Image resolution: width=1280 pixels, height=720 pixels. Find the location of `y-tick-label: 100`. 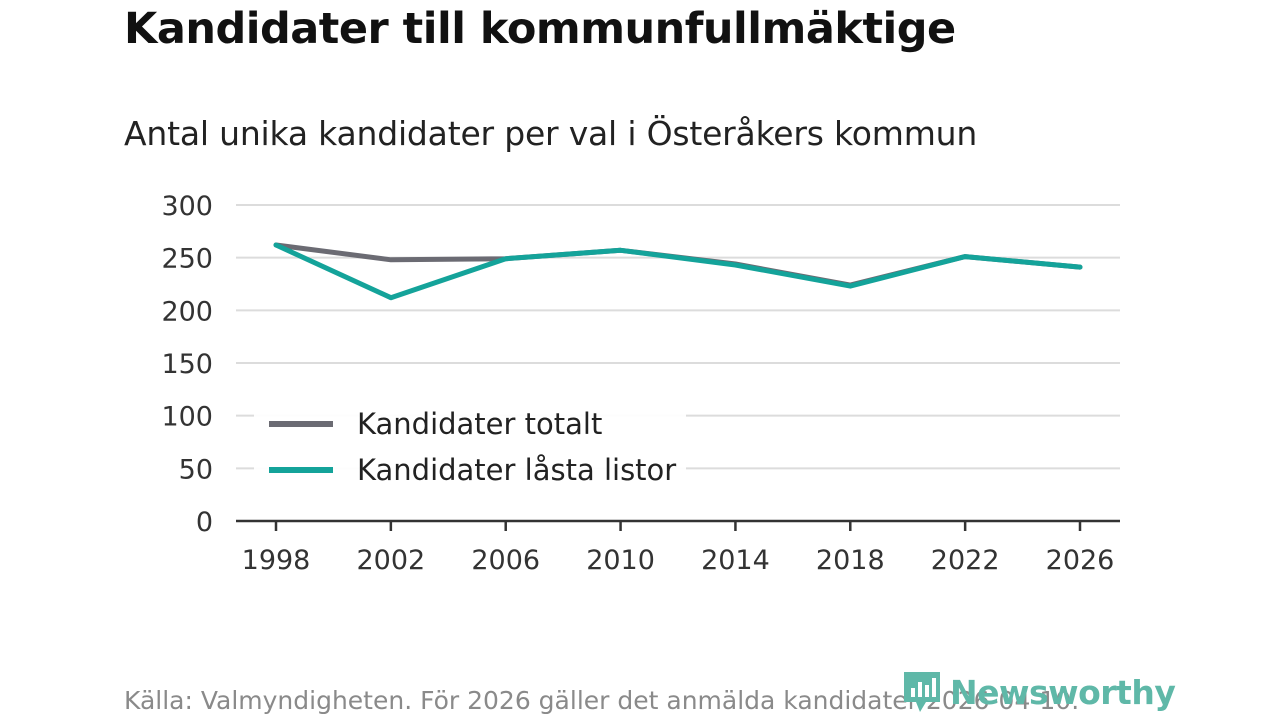

y-tick-label: 100 is located at coordinates (187, 417).